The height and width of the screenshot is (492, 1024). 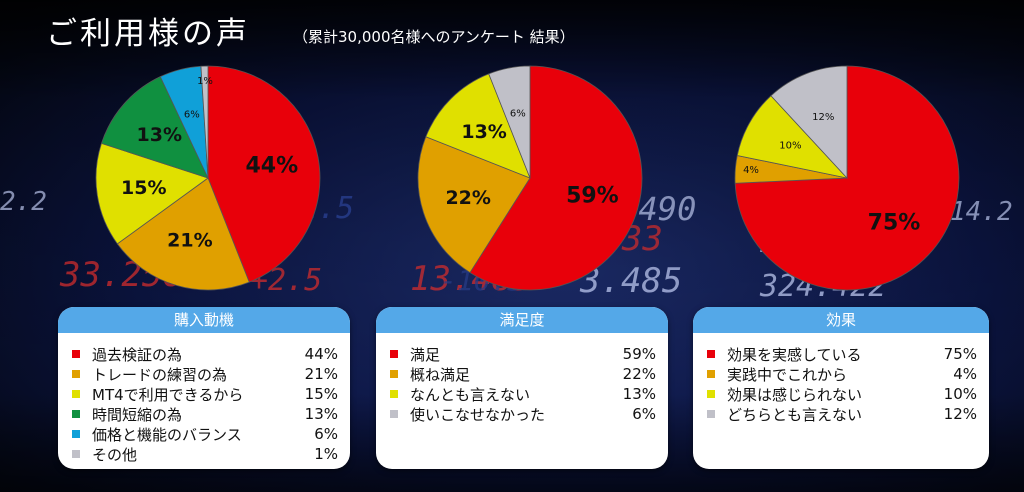 What do you see at coordinates (965, 374) in the screenshot?
I see `legend-percent: 4%` at bounding box center [965, 374].